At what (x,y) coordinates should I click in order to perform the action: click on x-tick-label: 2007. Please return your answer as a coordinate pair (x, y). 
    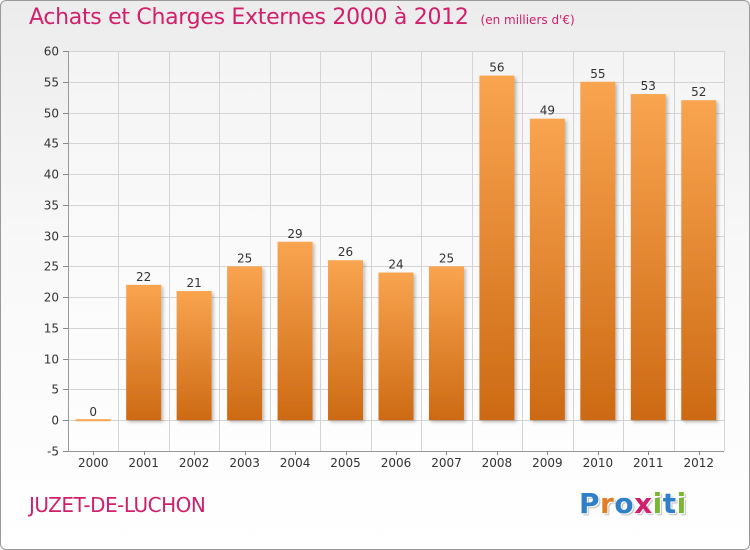
    Looking at the image, I should click on (446, 463).